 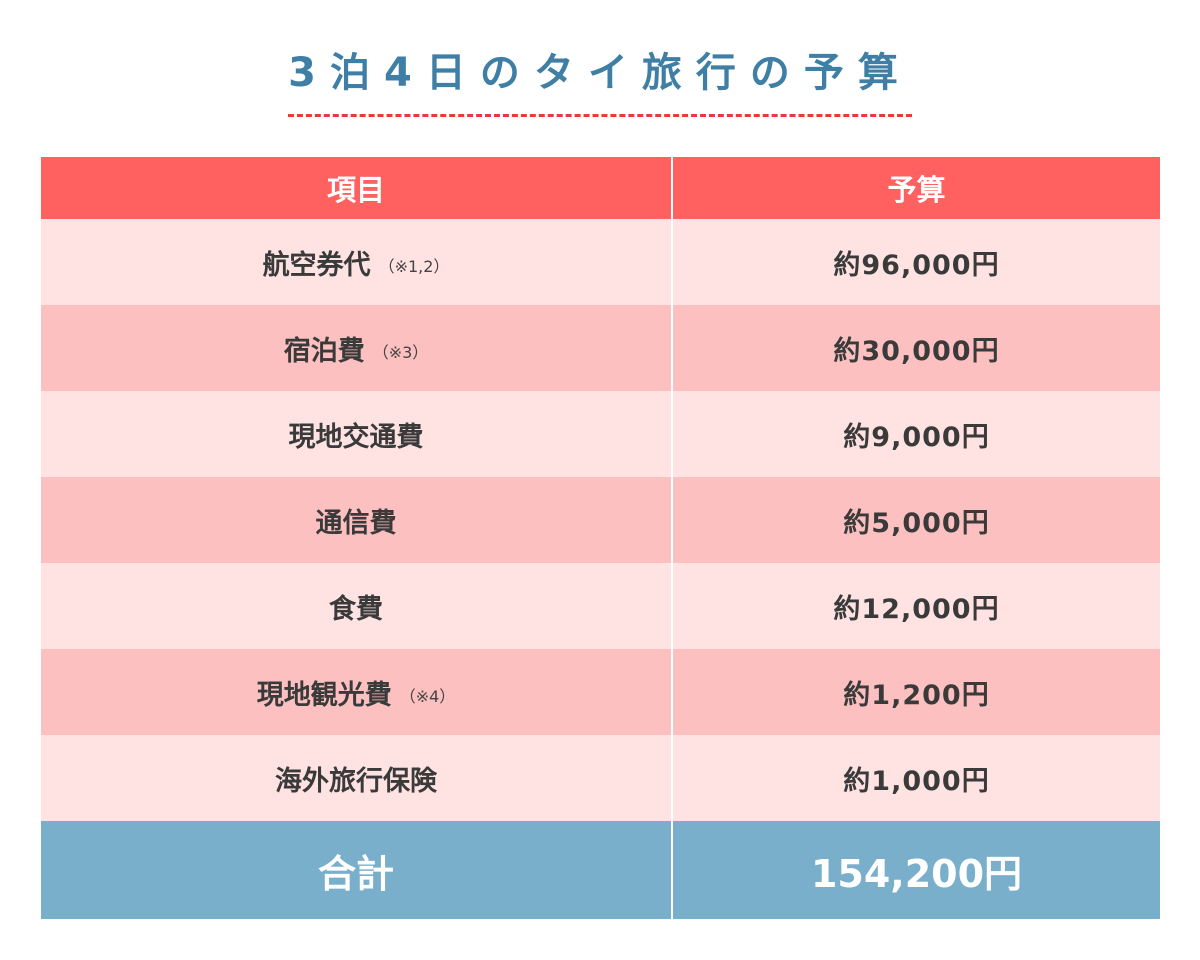 What do you see at coordinates (916, 188) in the screenshot?
I see `header-budget: 予算` at bounding box center [916, 188].